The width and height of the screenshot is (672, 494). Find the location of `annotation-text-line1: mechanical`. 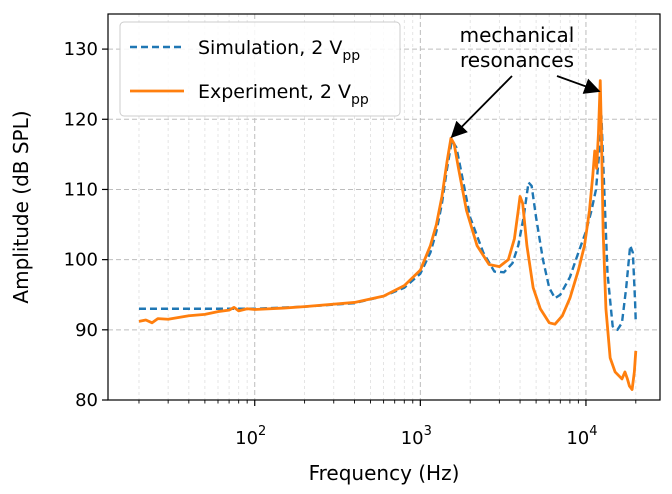

annotation-text-line1: mechanical is located at coordinates (517, 35).